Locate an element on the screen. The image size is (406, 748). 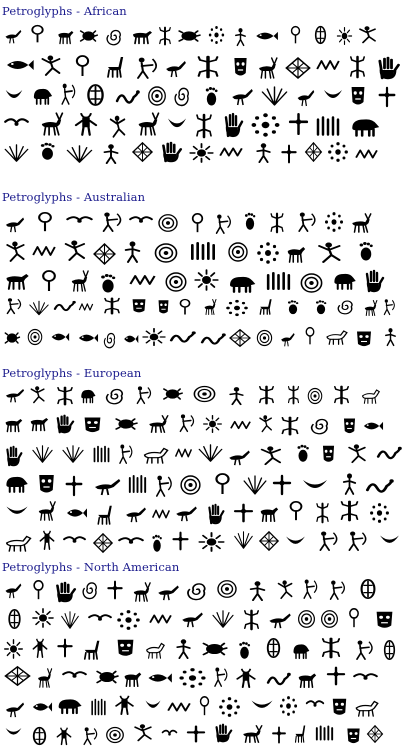
horse-outline-glyph is located at coordinates (156, 455).